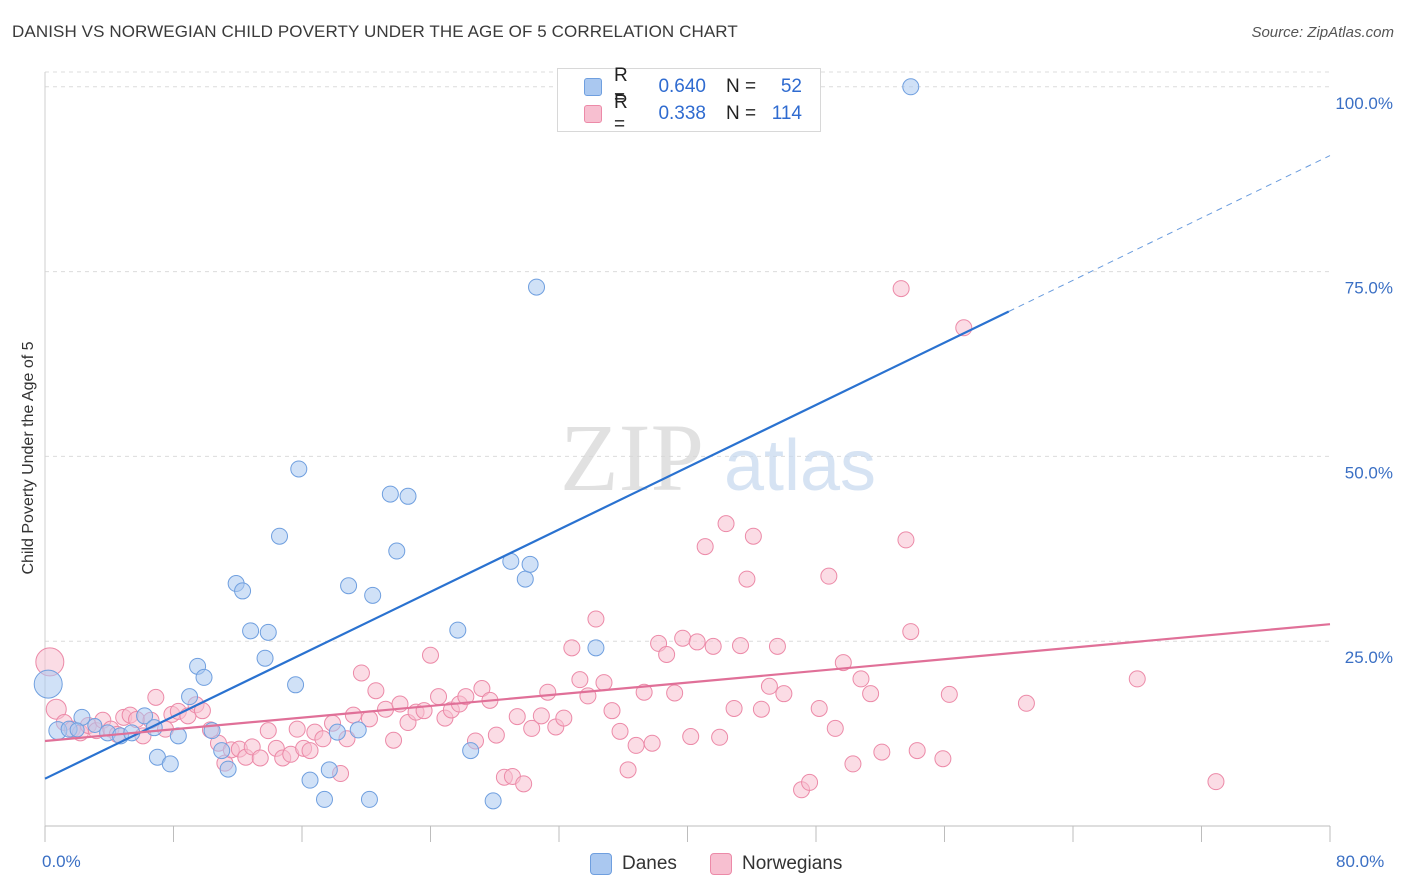 The height and width of the screenshot is (892, 1406). What do you see at coordinates (792, 863) in the screenshot?
I see `legend-norwegians-label: Norwegians` at bounding box center [792, 863].